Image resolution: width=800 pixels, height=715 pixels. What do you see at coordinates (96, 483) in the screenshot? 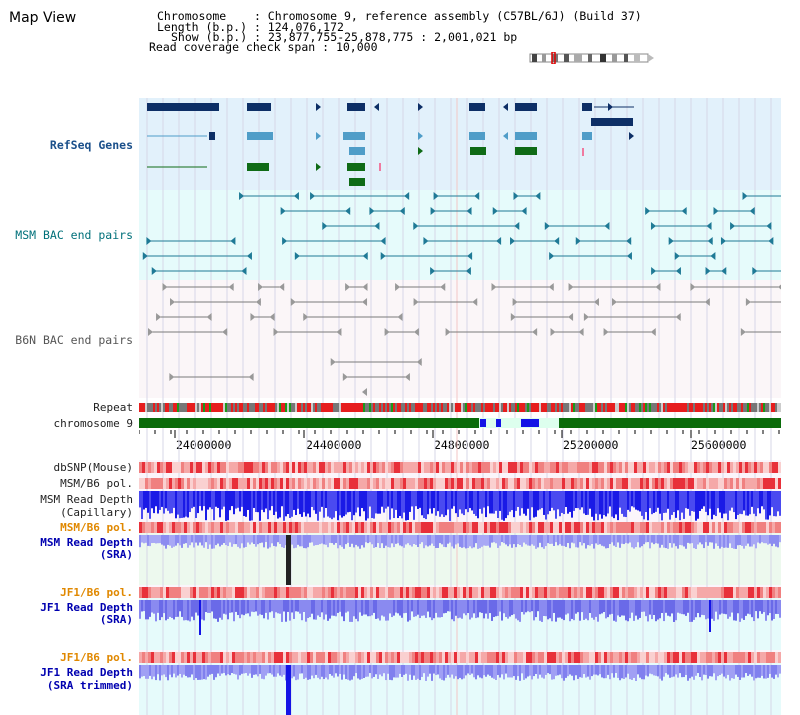
I see `track-label-msm-b6-pol-1: MSM/B6 pol.` at bounding box center [96, 483].